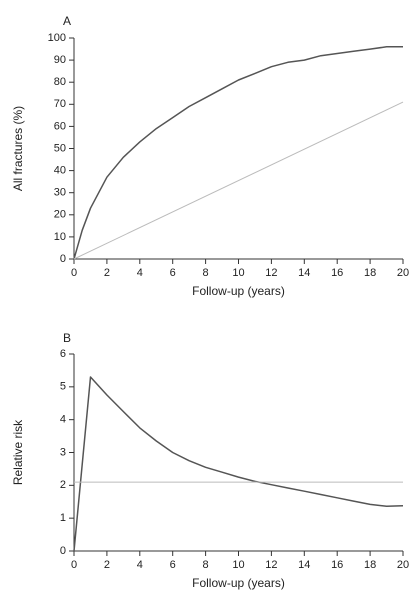 Image resolution: width=413 pixels, height=607 pixels. Describe the element at coordinates (63, 387) in the screenshot. I see `y-tick-label: 5` at that location.